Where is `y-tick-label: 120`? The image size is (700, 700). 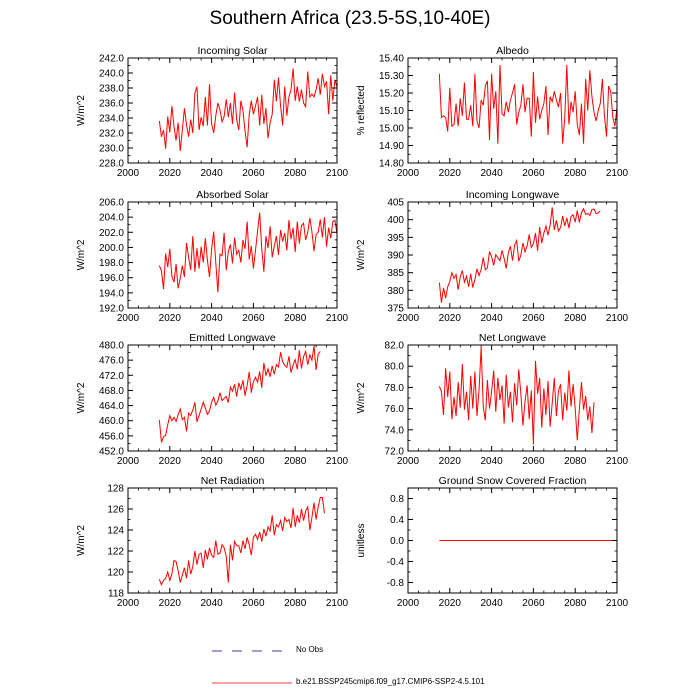
y-tick-label: 120 is located at coordinates (115, 573).